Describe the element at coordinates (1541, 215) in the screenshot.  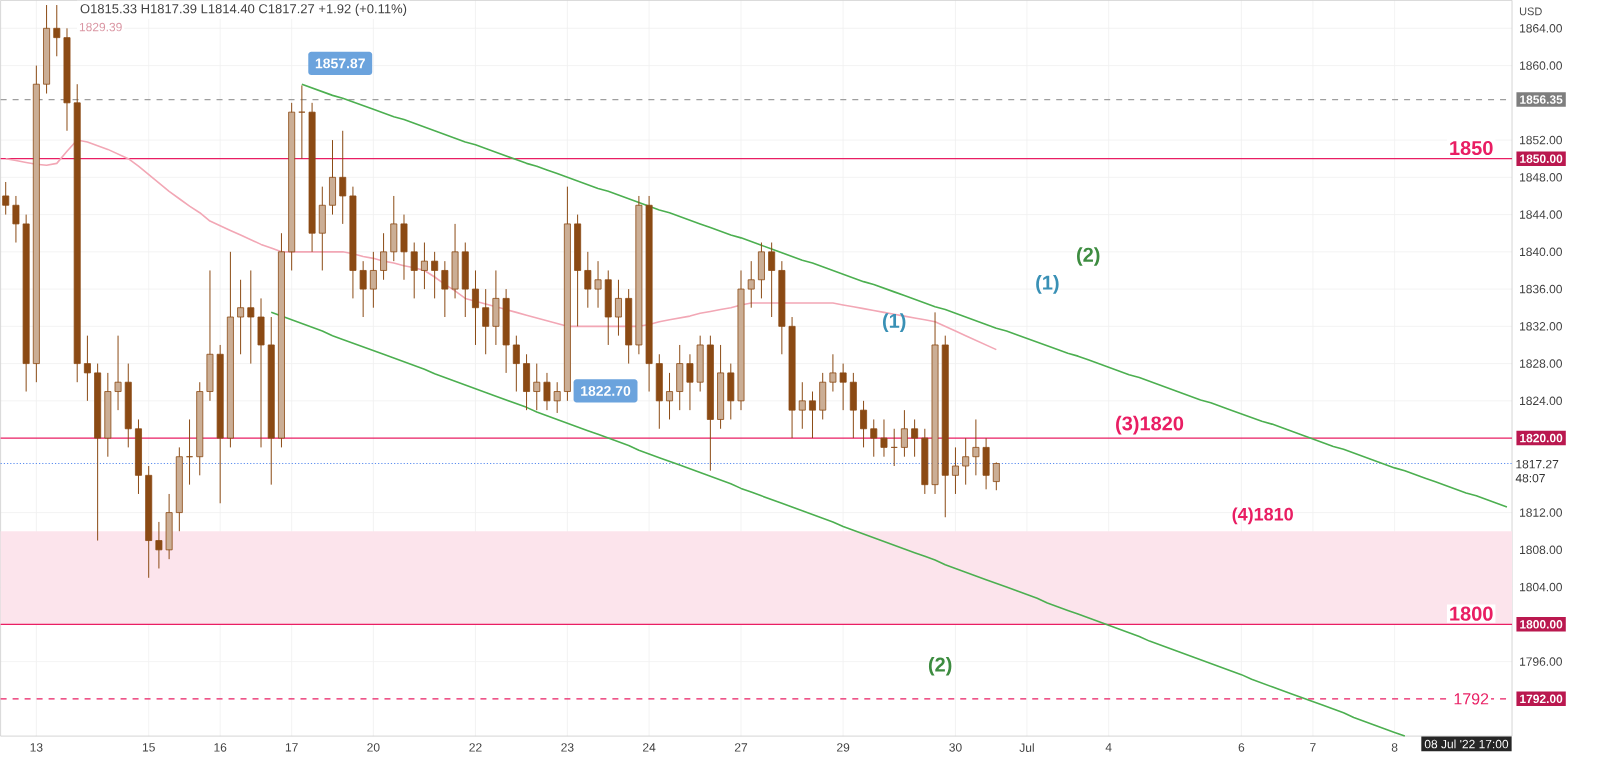
I see `y-tick-label: 1844.00` at that location.